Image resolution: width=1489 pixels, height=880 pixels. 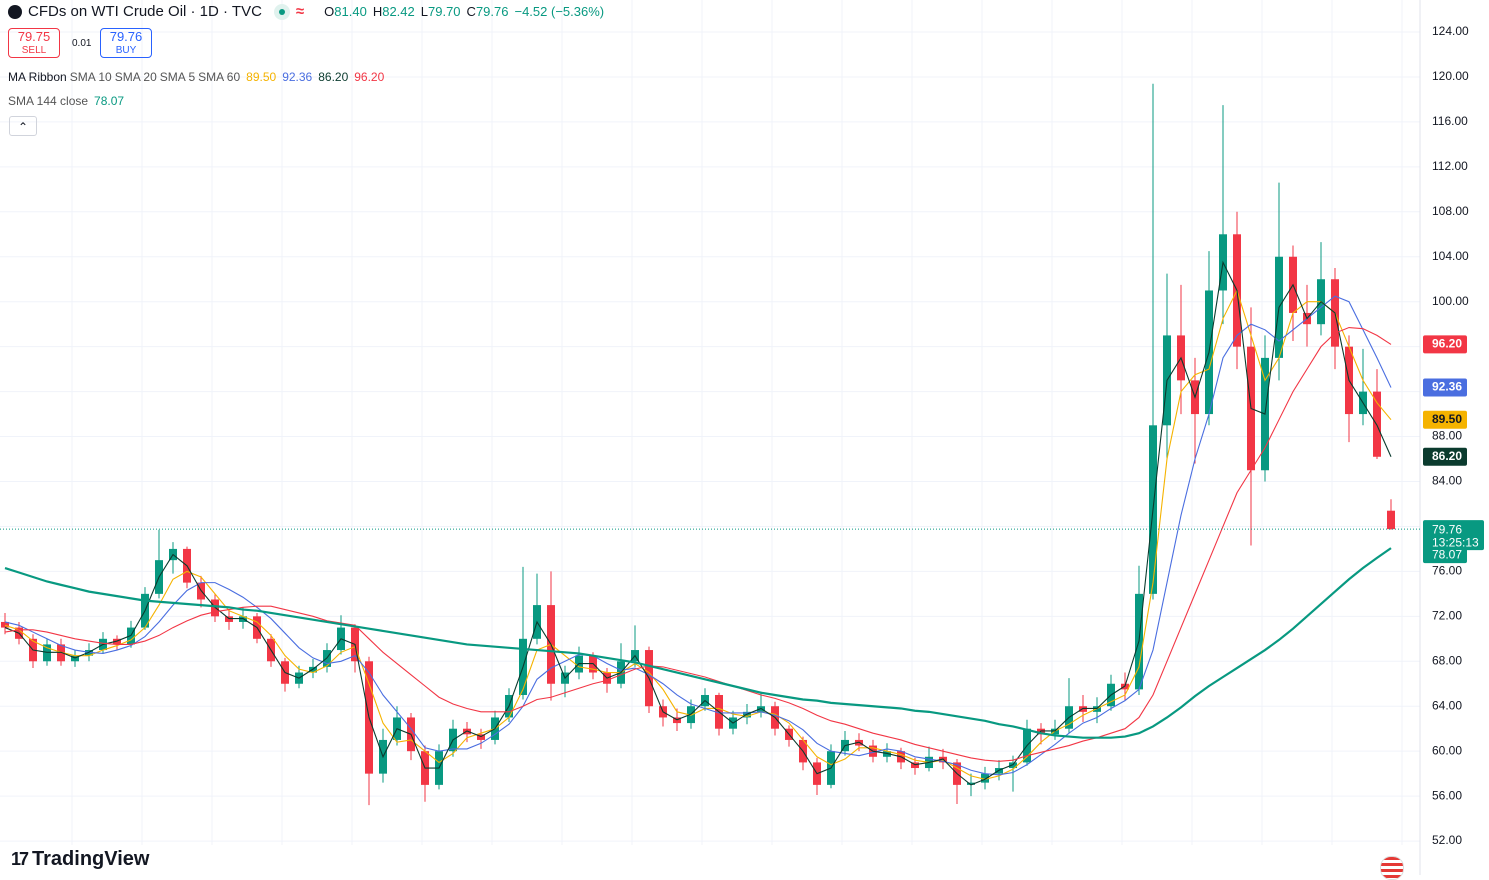 What do you see at coordinates (1392, 868) in the screenshot?
I see `flag-icon` at bounding box center [1392, 868].